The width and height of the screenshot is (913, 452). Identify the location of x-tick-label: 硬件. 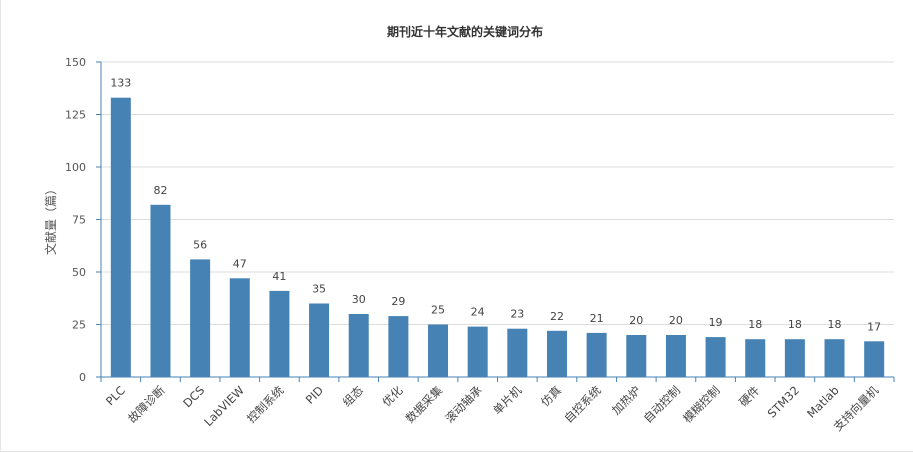
(749, 396).